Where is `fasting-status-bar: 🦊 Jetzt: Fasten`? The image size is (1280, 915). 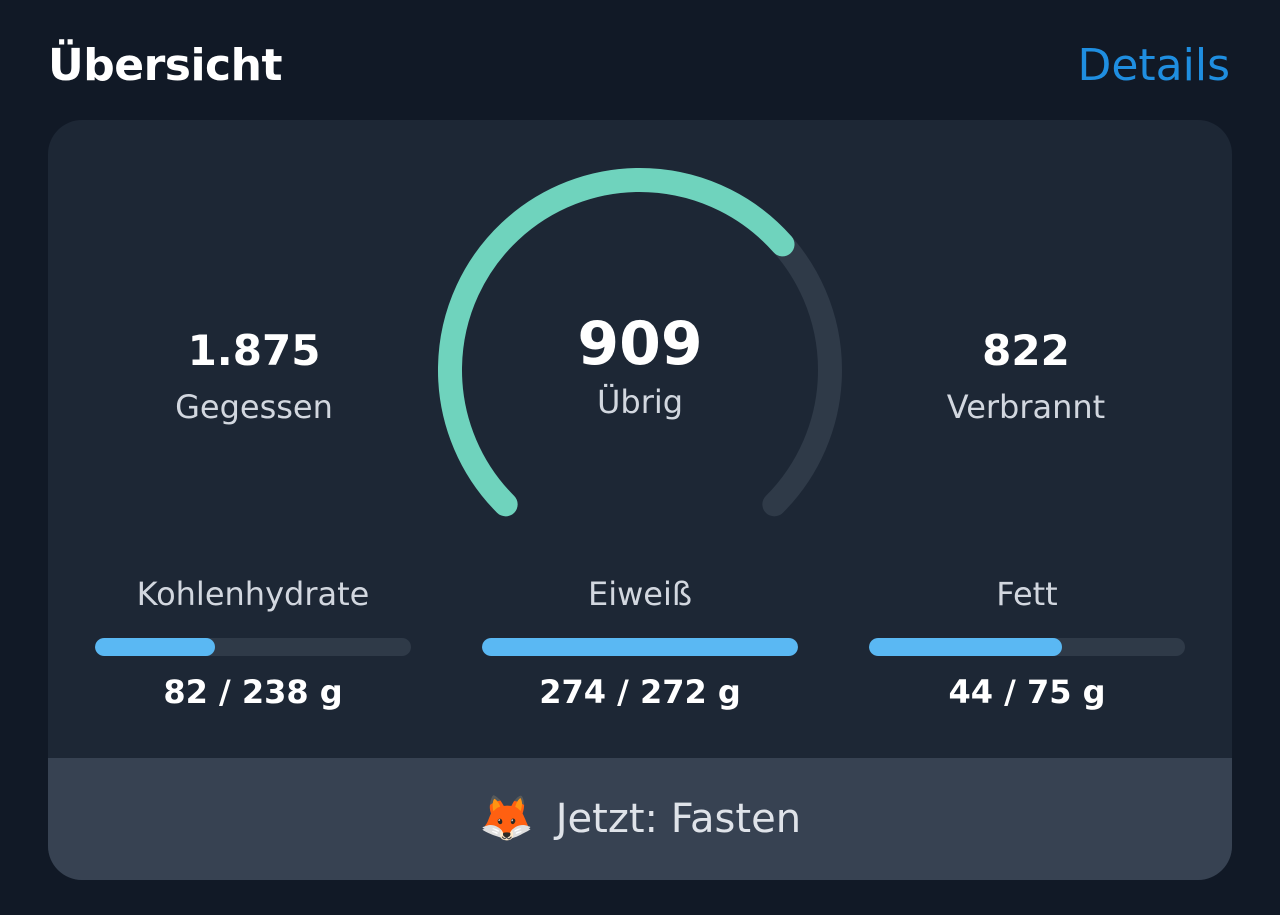
fasting-status-bar: 🦊 Jetzt: Fasten is located at coordinates (640, 819).